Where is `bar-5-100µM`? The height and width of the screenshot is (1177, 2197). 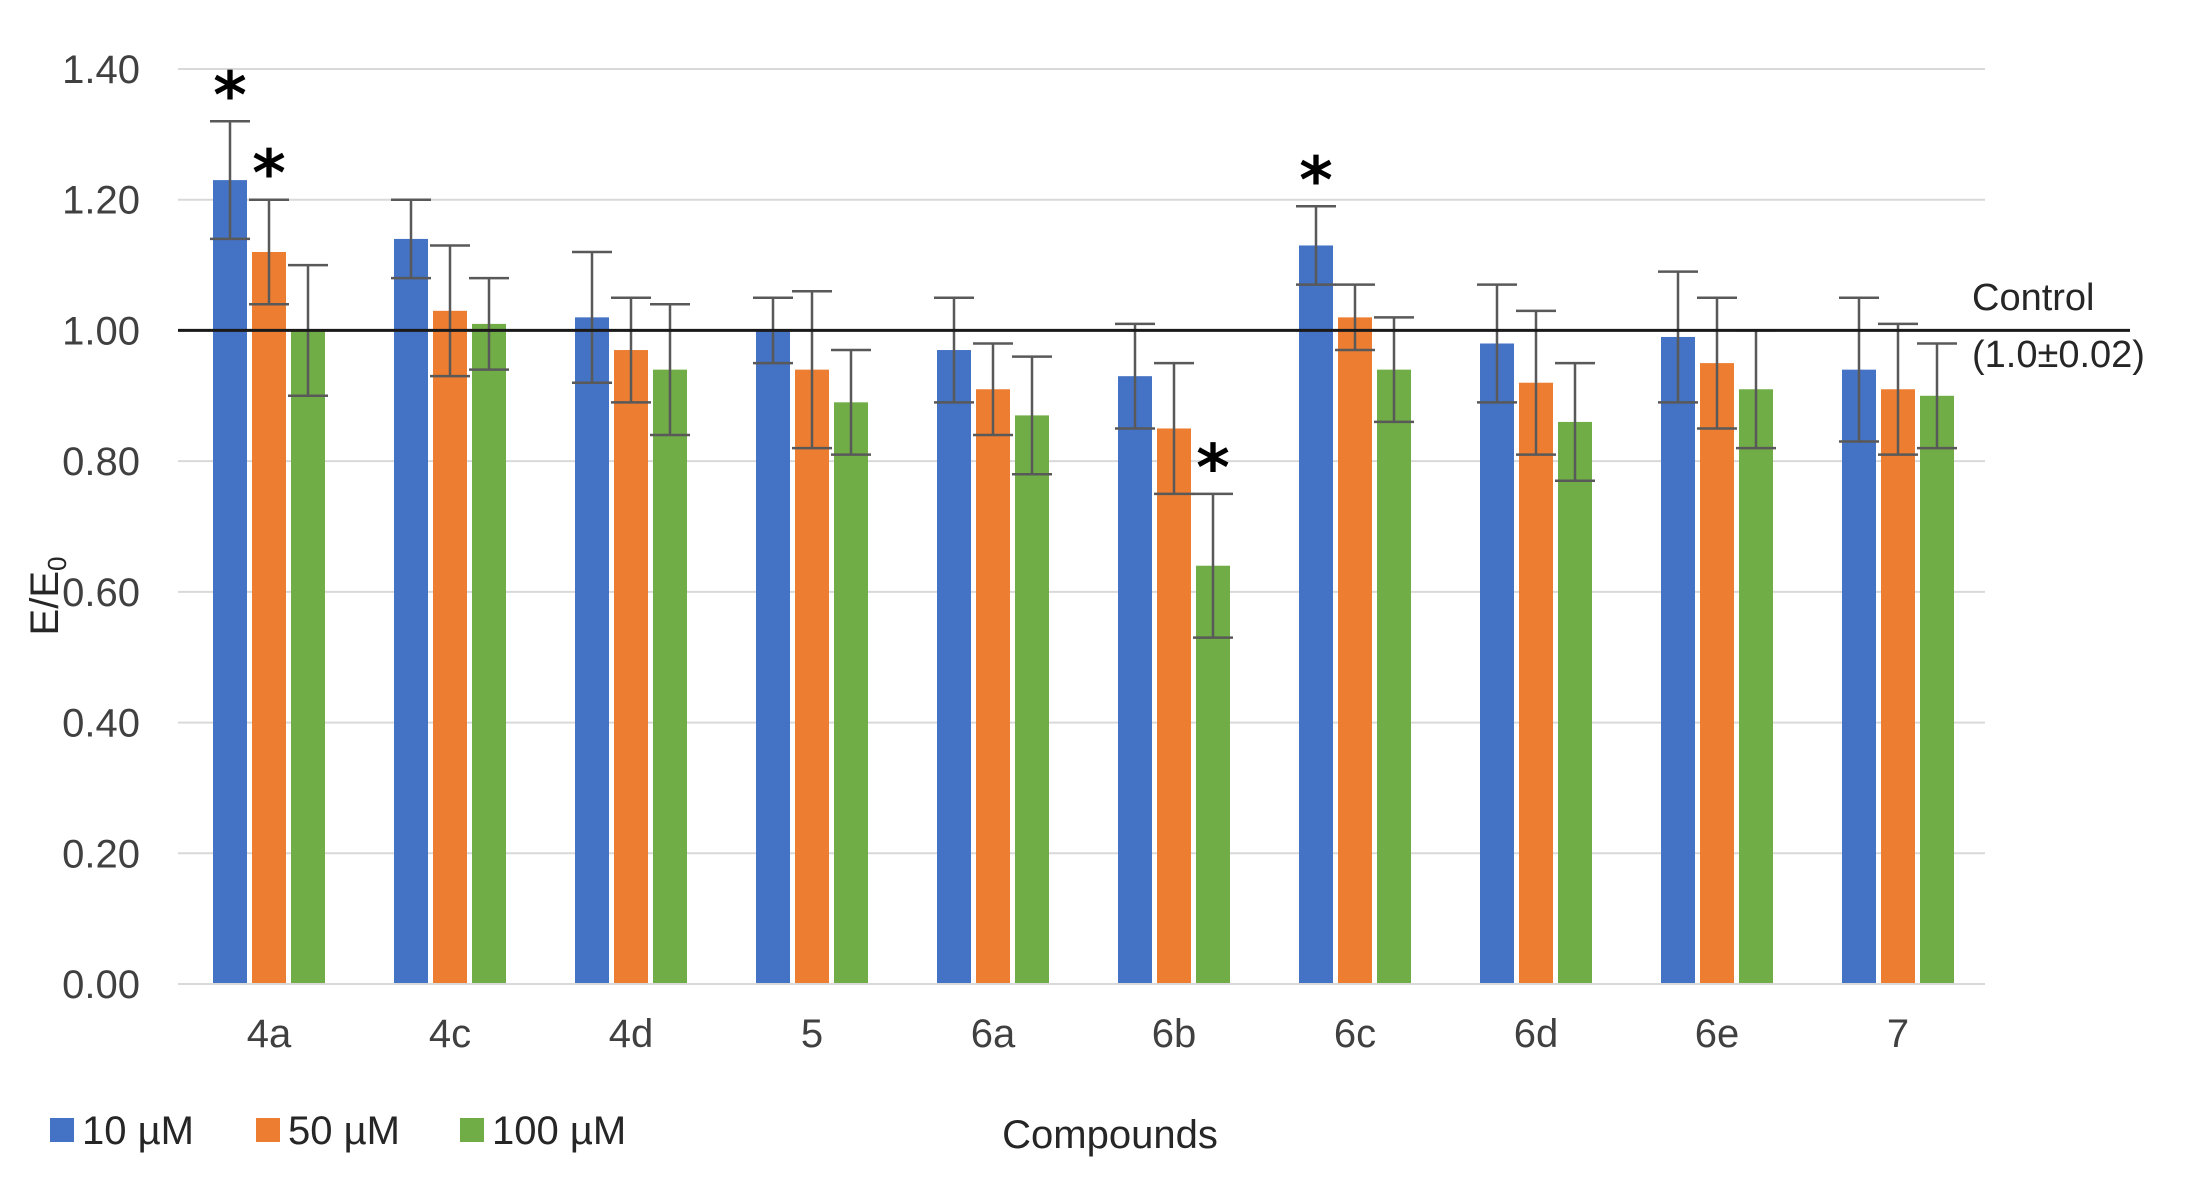 bar-5-100µM is located at coordinates (851, 693).